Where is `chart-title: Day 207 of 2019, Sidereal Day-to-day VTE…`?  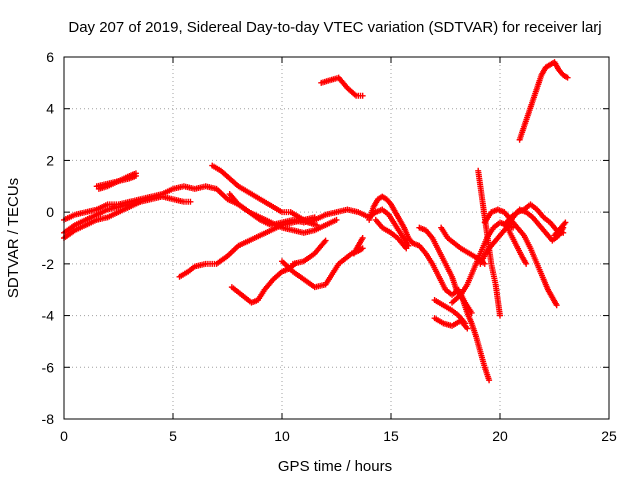 chart-title: Day 207 of 2019, Sidereal Day-to-day VTE… is located at coordinates (334, 27).